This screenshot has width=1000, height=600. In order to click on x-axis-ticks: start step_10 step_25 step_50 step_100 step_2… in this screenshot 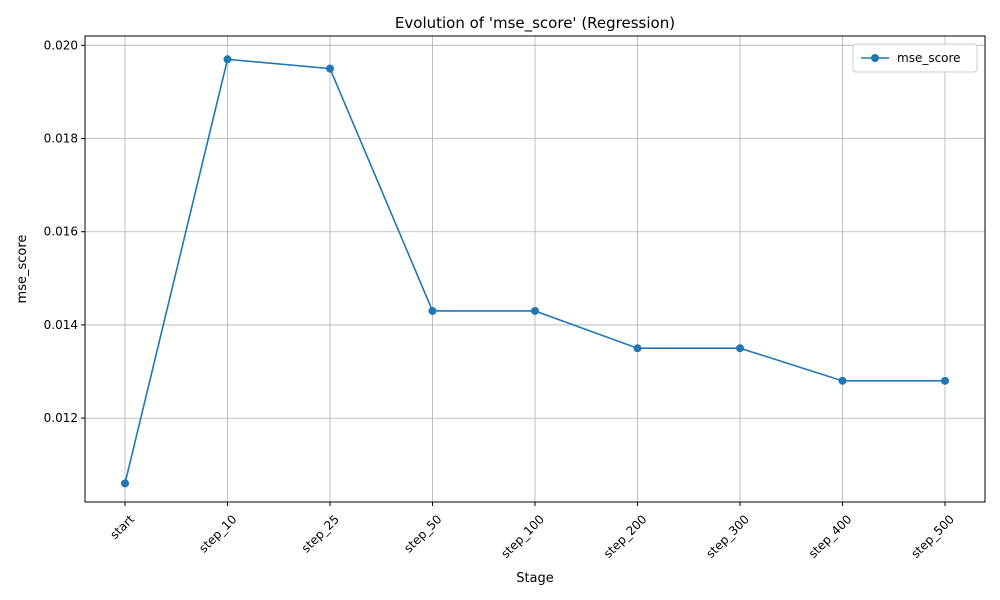, I will do `click(532, 531)`.